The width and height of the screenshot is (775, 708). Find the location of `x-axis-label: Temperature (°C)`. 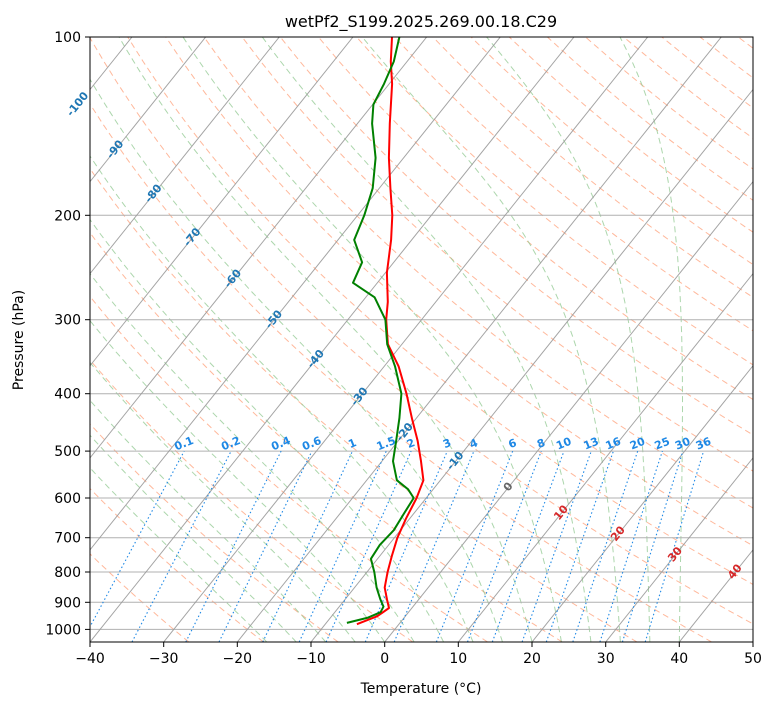

x-axis-label: Temperature (°C) is located at coordinates (421, 689).